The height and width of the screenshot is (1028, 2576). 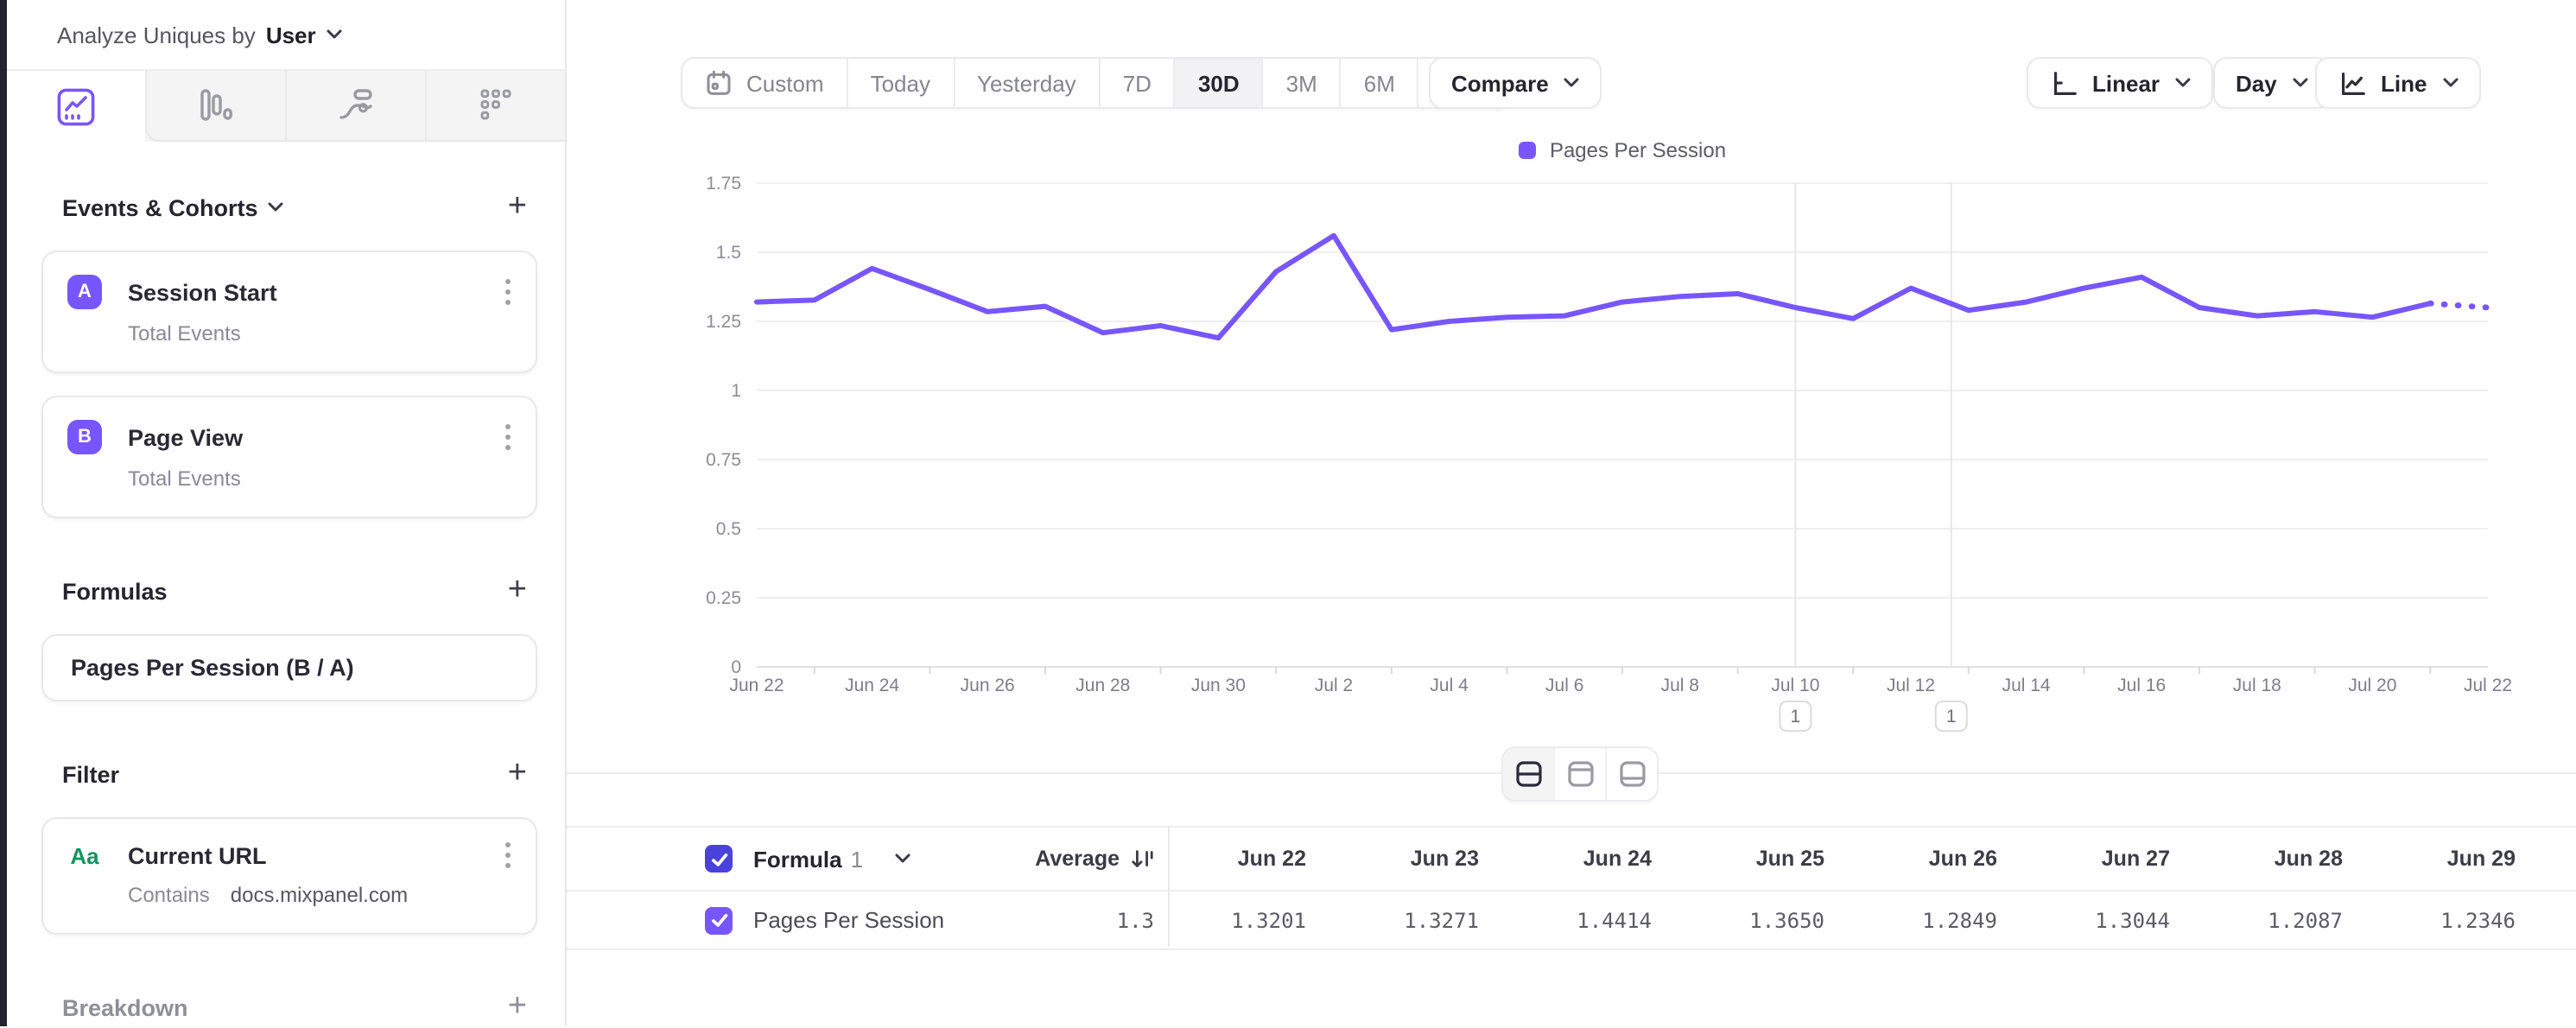 What do you see at coordinates (1962, 859) in the screenshot?
I see `date-column-header: Jun 26` at bounding box center [1962, 859].